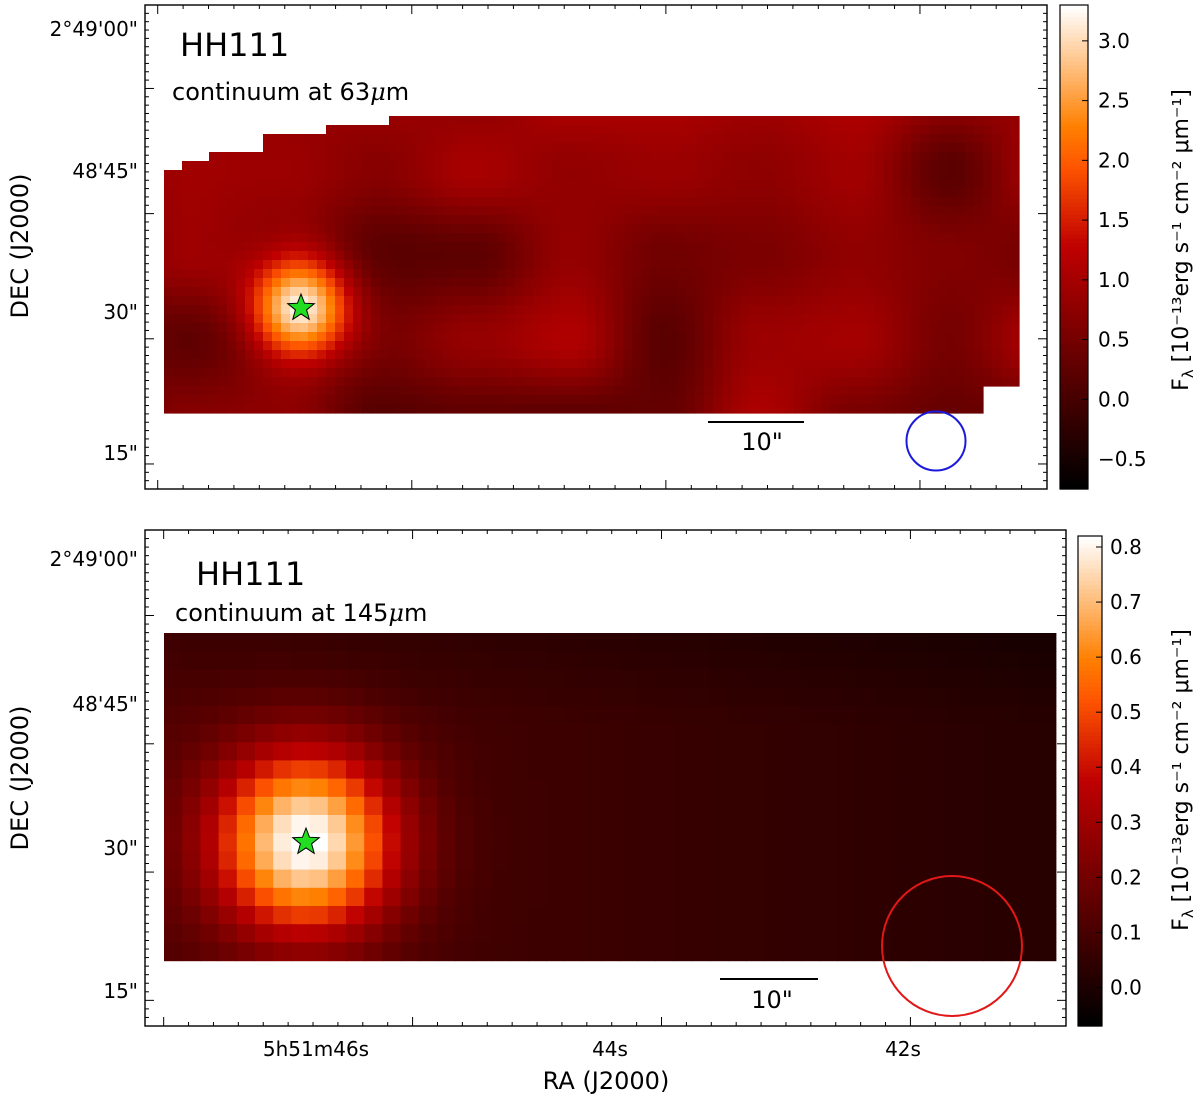 This screenshot has width=1200, height=1099. What do you see at coordinates (316, 1049) in the screenshot?
I see `x-tick-label-0: 5h51m46s` at bounding box center [316, 1049].